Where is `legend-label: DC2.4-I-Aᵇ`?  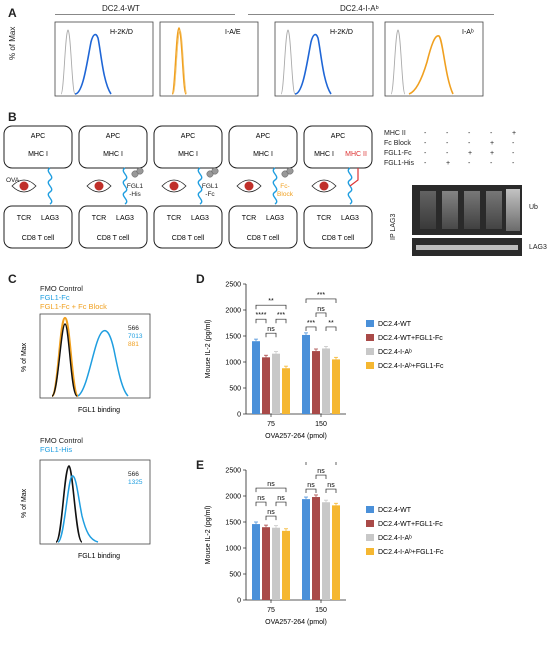
legend-label: DC2.4-I-Aᵇ is located at coordinates (395, 538).